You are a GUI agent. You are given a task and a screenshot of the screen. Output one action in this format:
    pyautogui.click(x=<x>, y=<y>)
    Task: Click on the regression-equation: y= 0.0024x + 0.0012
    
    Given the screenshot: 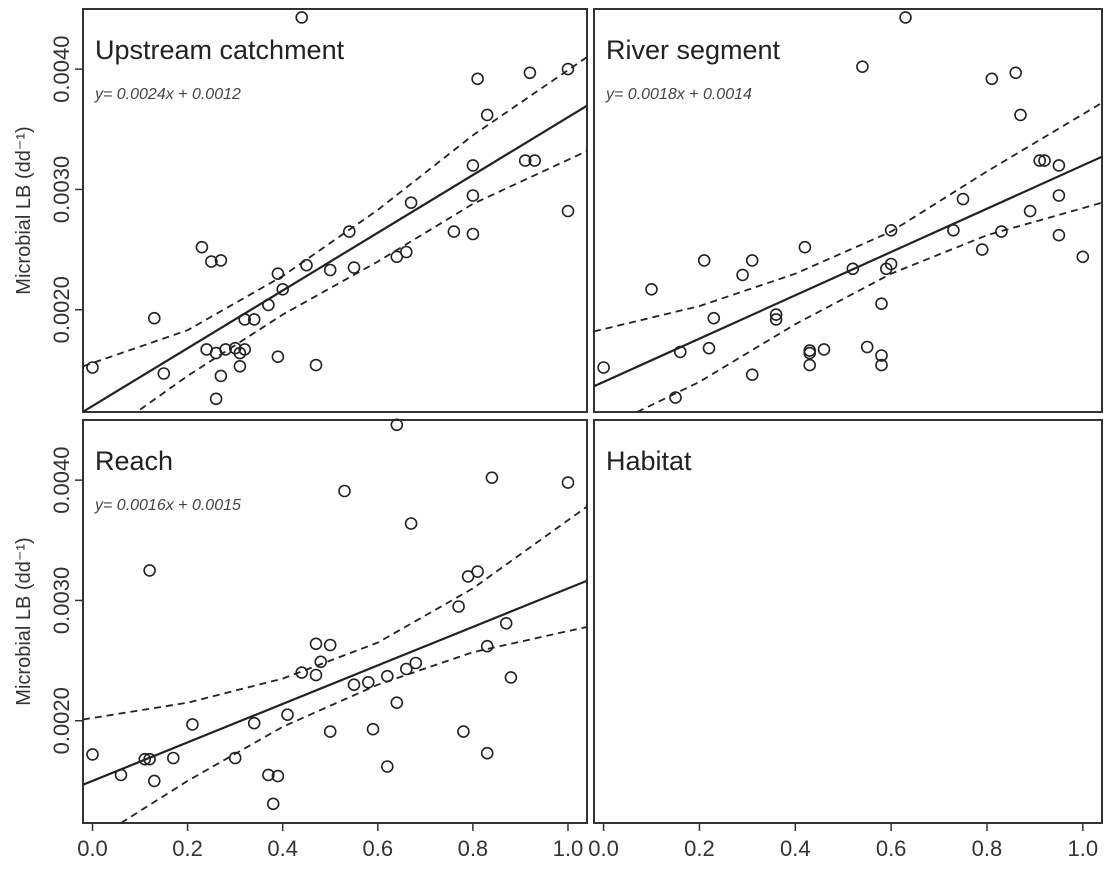 What is the action you would take?
    pyautogui.click(x=167, y=94)
    